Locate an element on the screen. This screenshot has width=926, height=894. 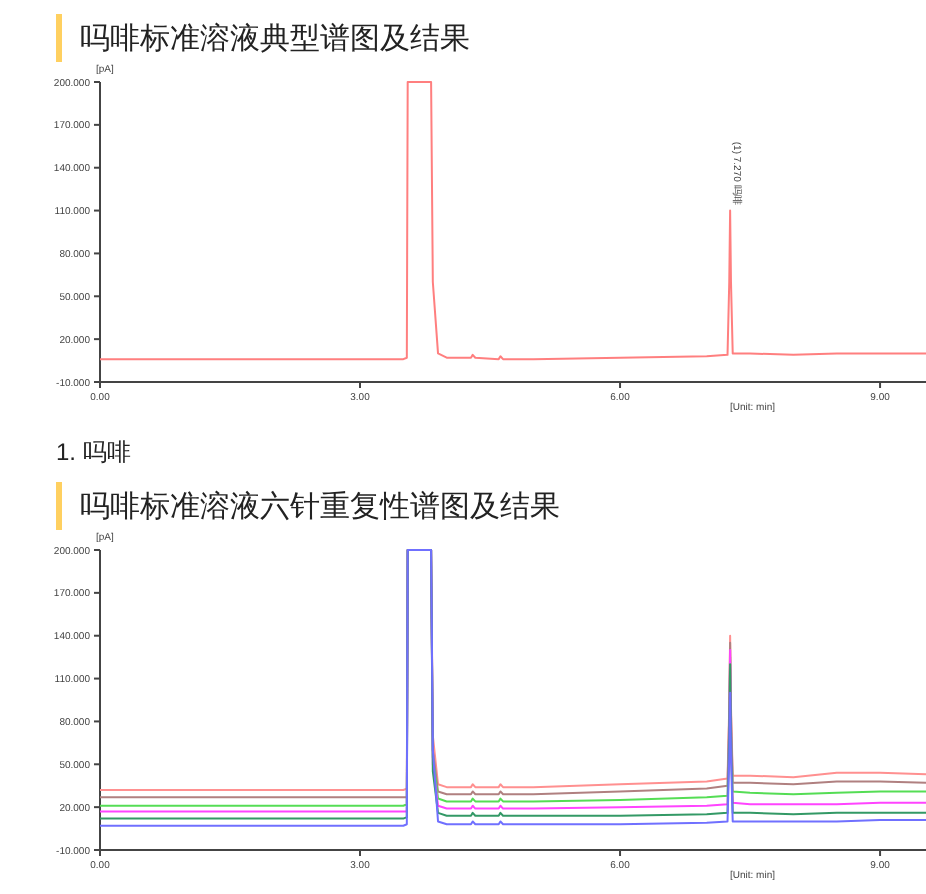
chart-title: 吗啡标准溶液六针重复性谱图及结果 is located at coordinates (320, 507).